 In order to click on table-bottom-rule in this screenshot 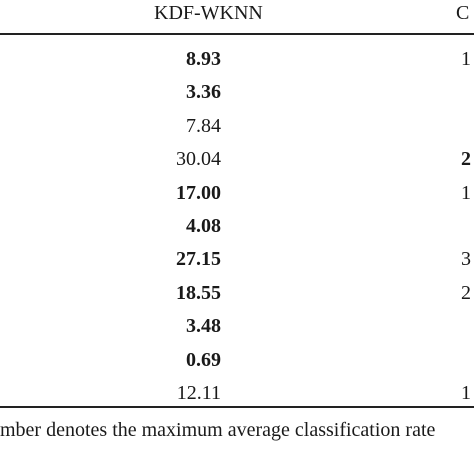, I will do `click(237, 407)`.